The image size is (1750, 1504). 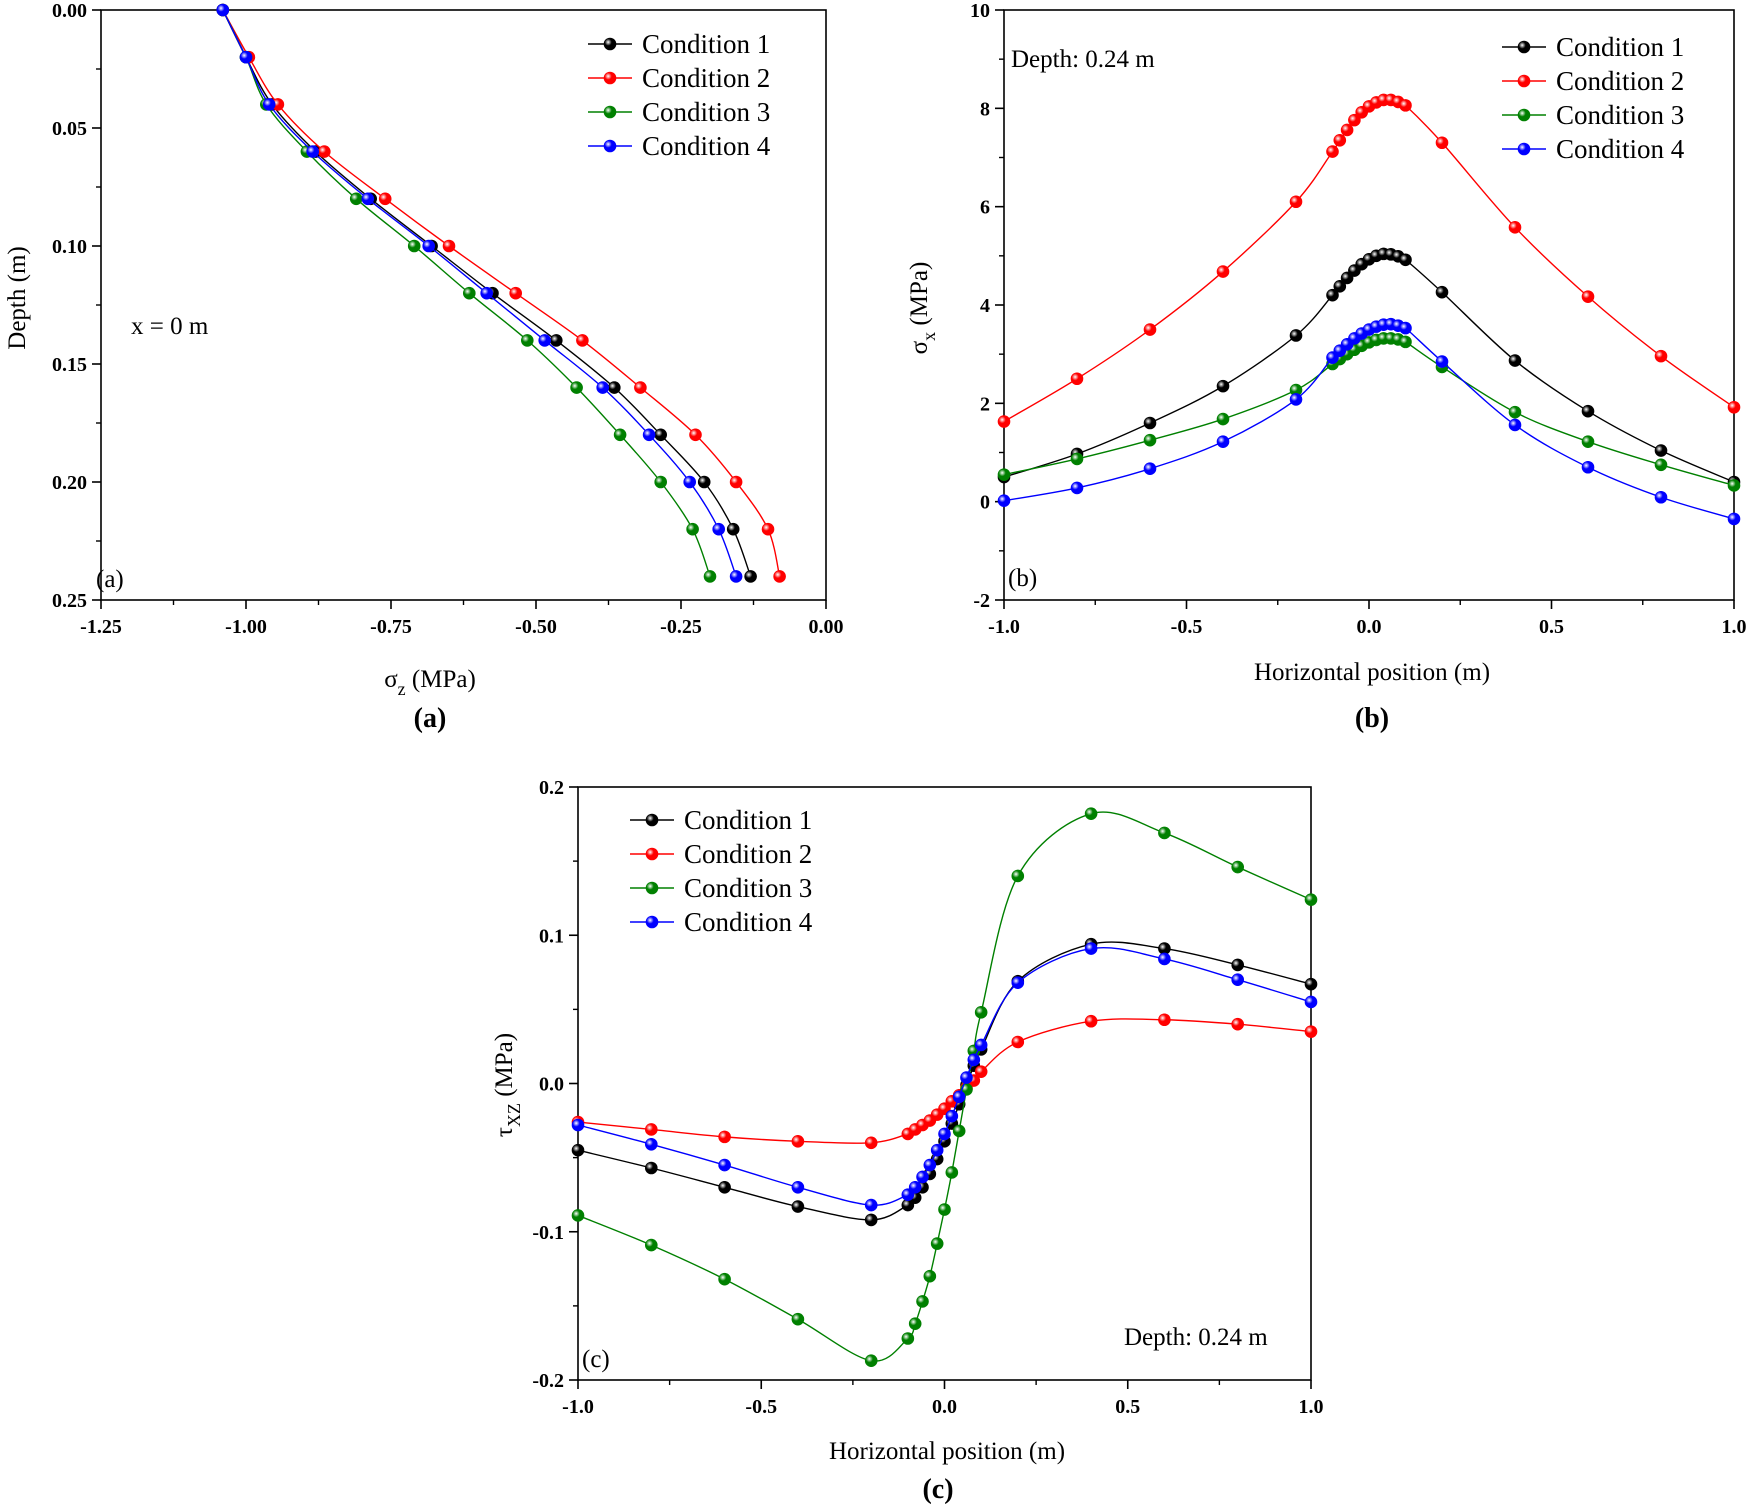 I want to click on annotation: Depth: 0.24 m, so click(x=1083, y=59).